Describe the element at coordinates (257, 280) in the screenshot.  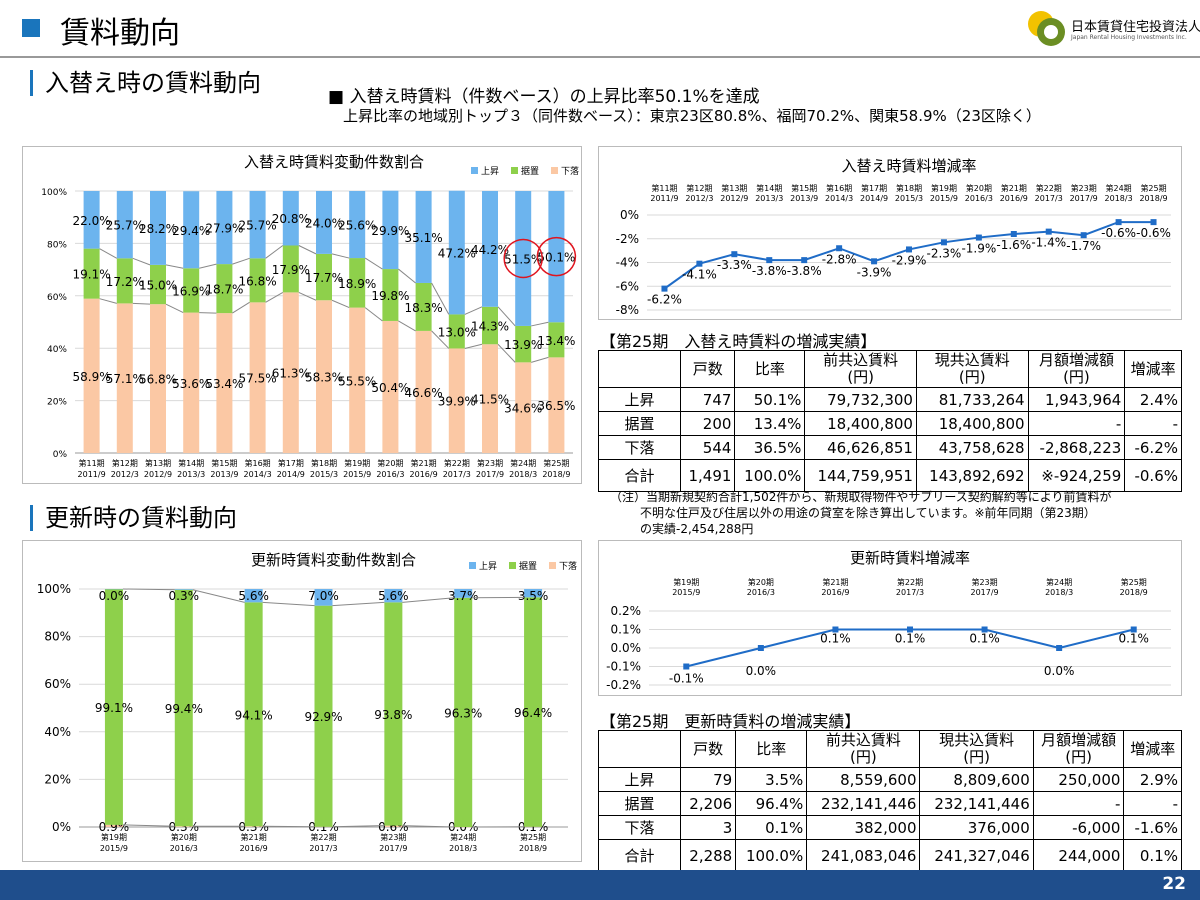
I see `bar-据置-第16期` at that location.